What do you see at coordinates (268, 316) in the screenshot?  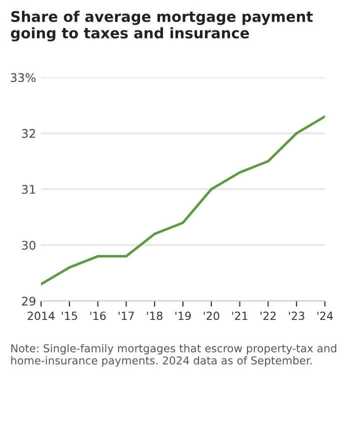 I see `x-tick-label: '22` at bounding box center [268, 316].